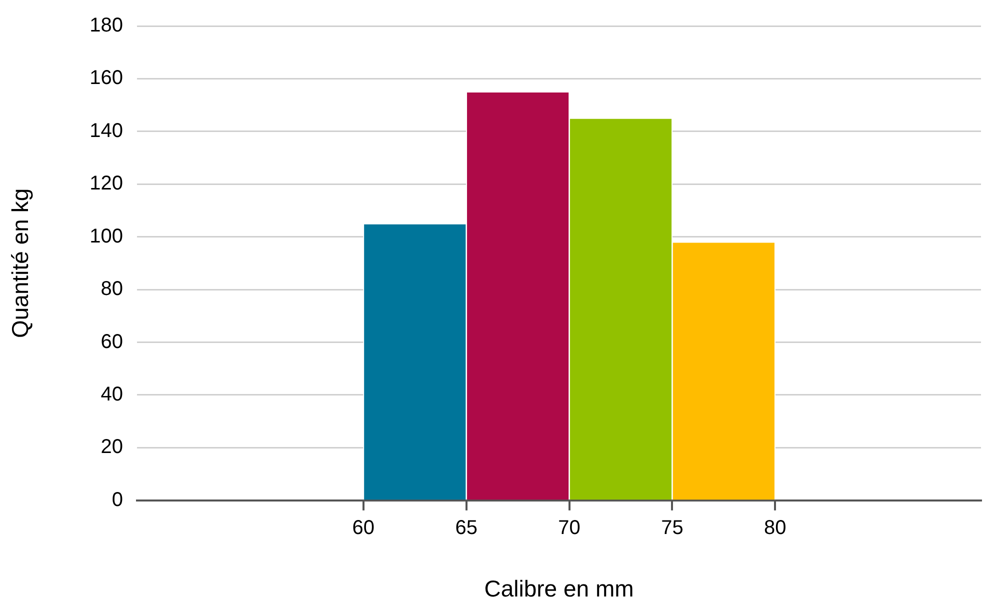  I want to click on x-tick-label: 65, so click(466, 527).